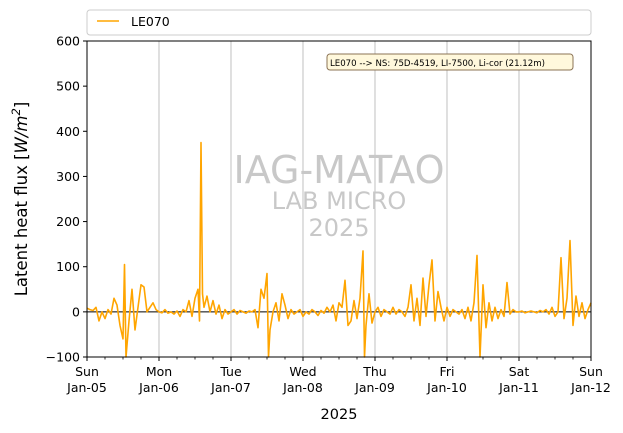  I want to click on x-tick-label-date: Jan-08, so click(302, 387).